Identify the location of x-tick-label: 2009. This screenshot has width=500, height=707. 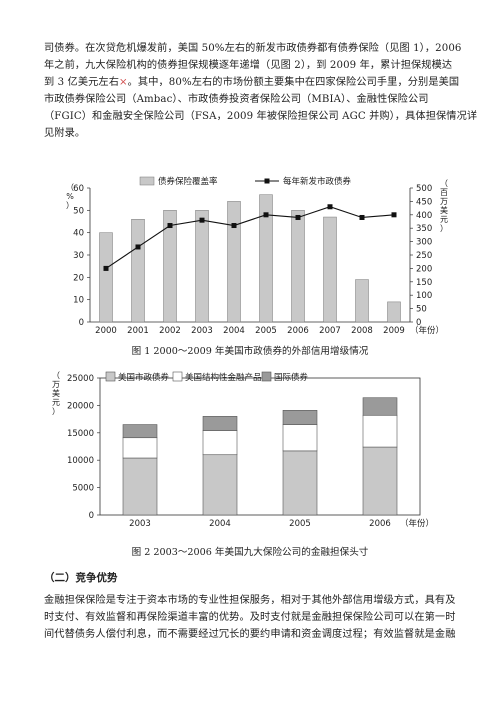
(394, 331).